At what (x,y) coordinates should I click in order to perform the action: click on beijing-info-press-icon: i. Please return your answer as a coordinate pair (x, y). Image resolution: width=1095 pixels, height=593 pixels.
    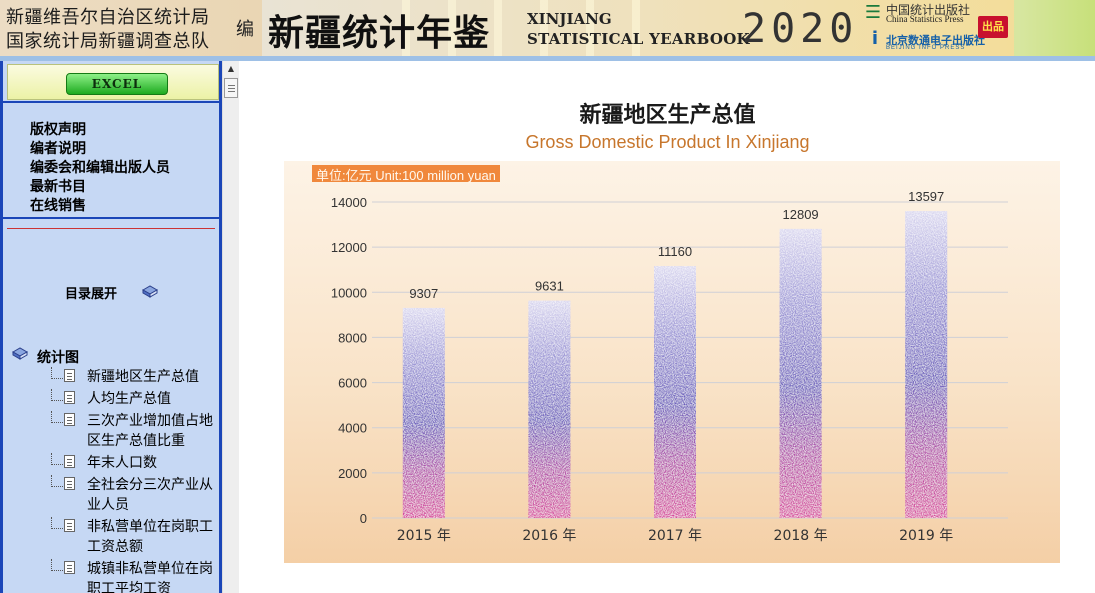
    Looking at the image, I should click on (875, 38).